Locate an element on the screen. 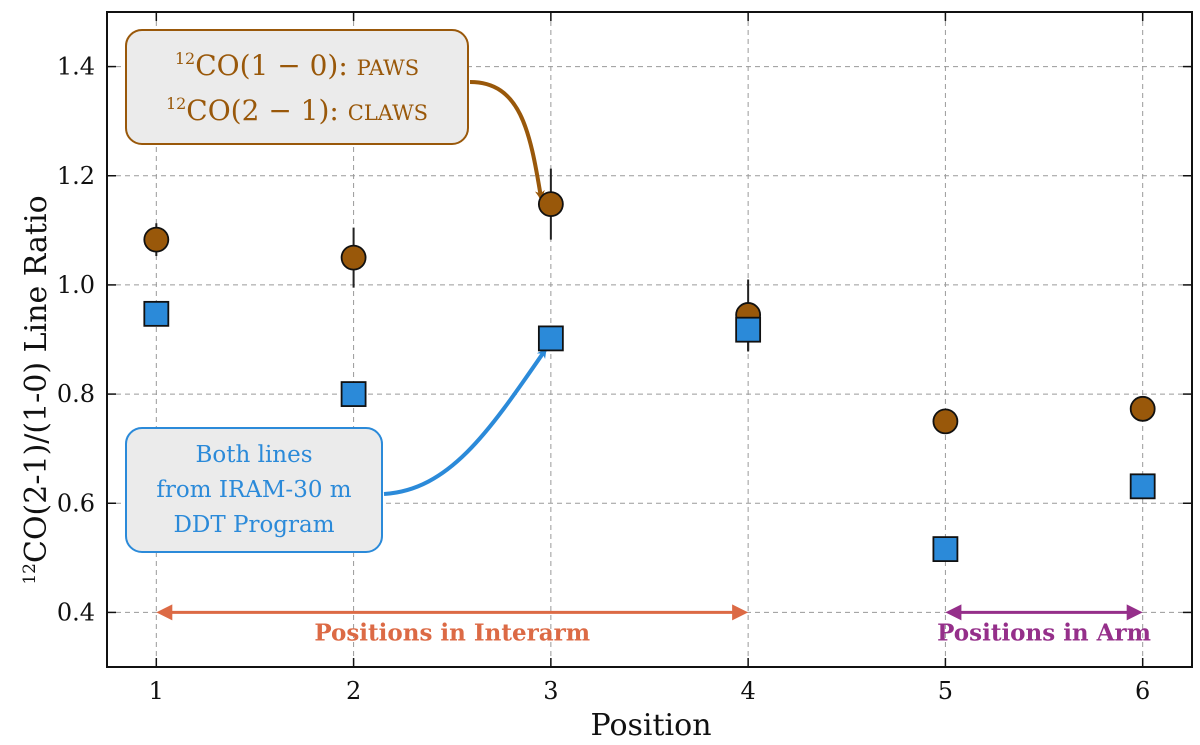  y-tick-label: 1.2 is located at coordinates (76, 176).